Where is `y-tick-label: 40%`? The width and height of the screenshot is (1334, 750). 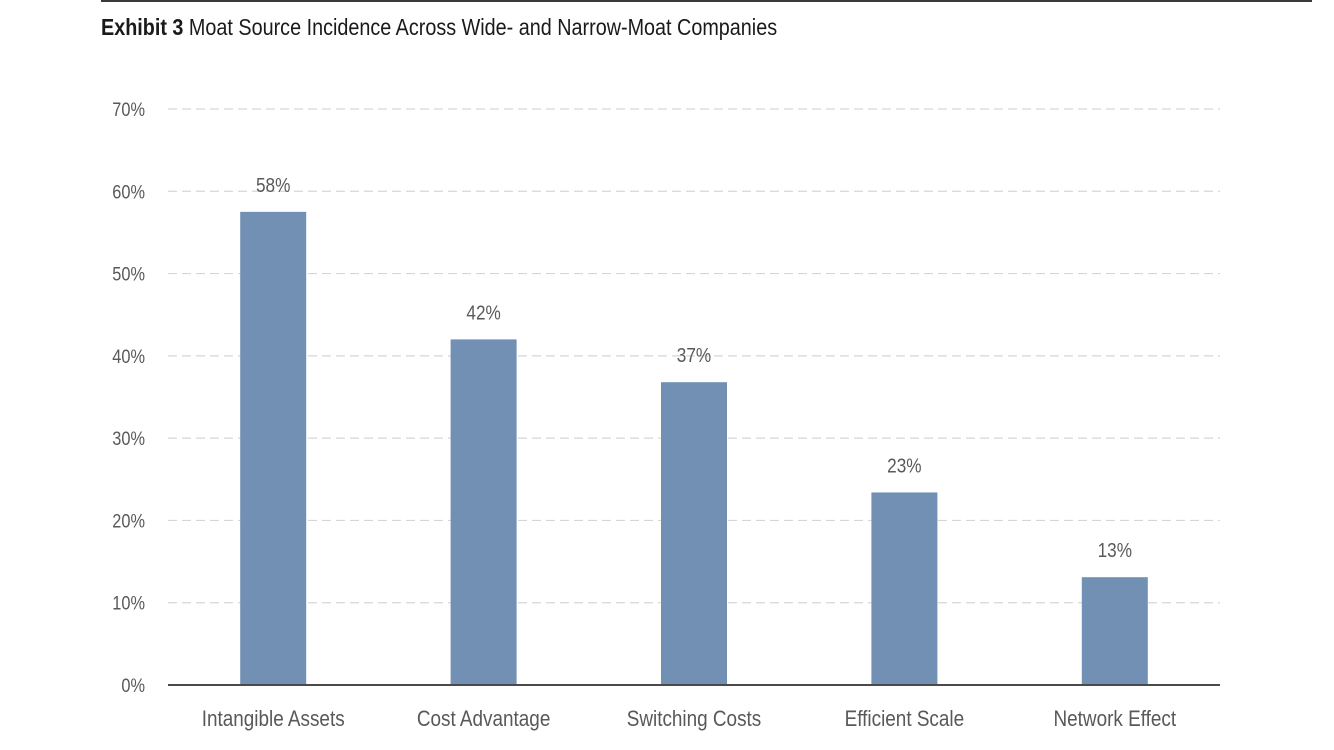
y-tick-label: 40% is located at coordinates (128, 356).